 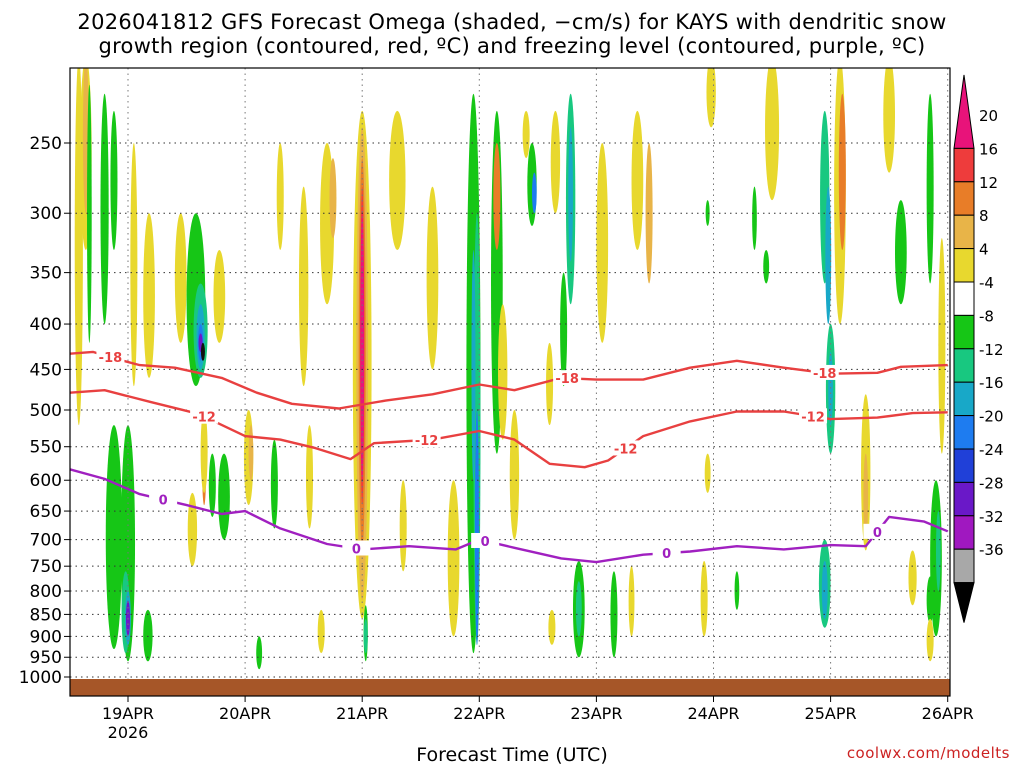 I want to click on colorbar-label: -16, so click(x=991, y=383).